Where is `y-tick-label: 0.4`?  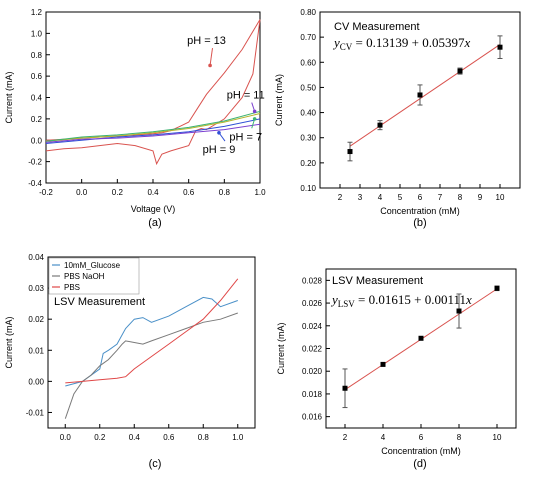 y-tick-label: 0.4 is located at coordinates (37, 98).